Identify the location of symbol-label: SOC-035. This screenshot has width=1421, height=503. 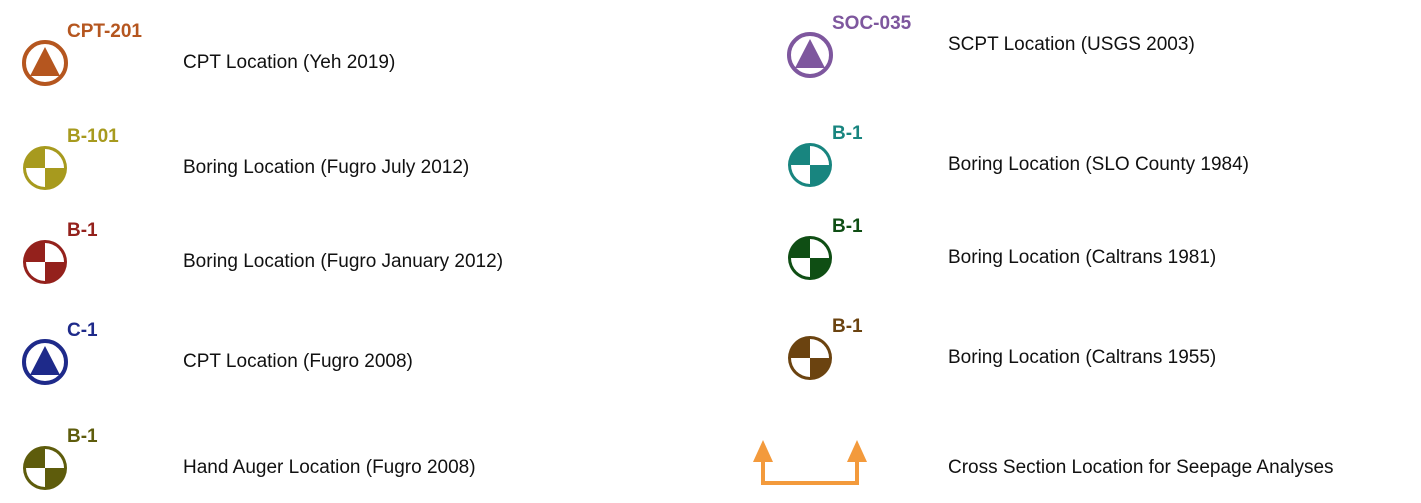
(872, 23).